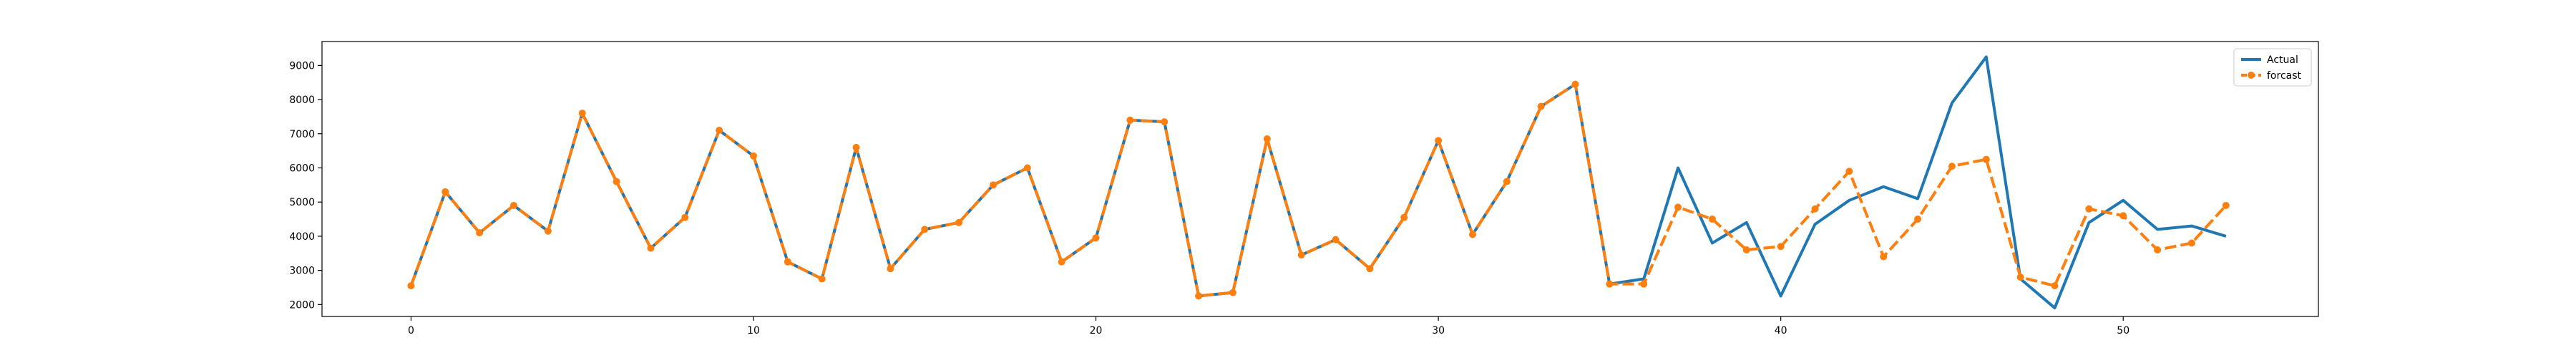 This screenshot has width=2576, height=358. What do you see at coordinates (302, 66) in the screenshot?
I see `y-tick-label: 9000` at bounding box center [302, 66].